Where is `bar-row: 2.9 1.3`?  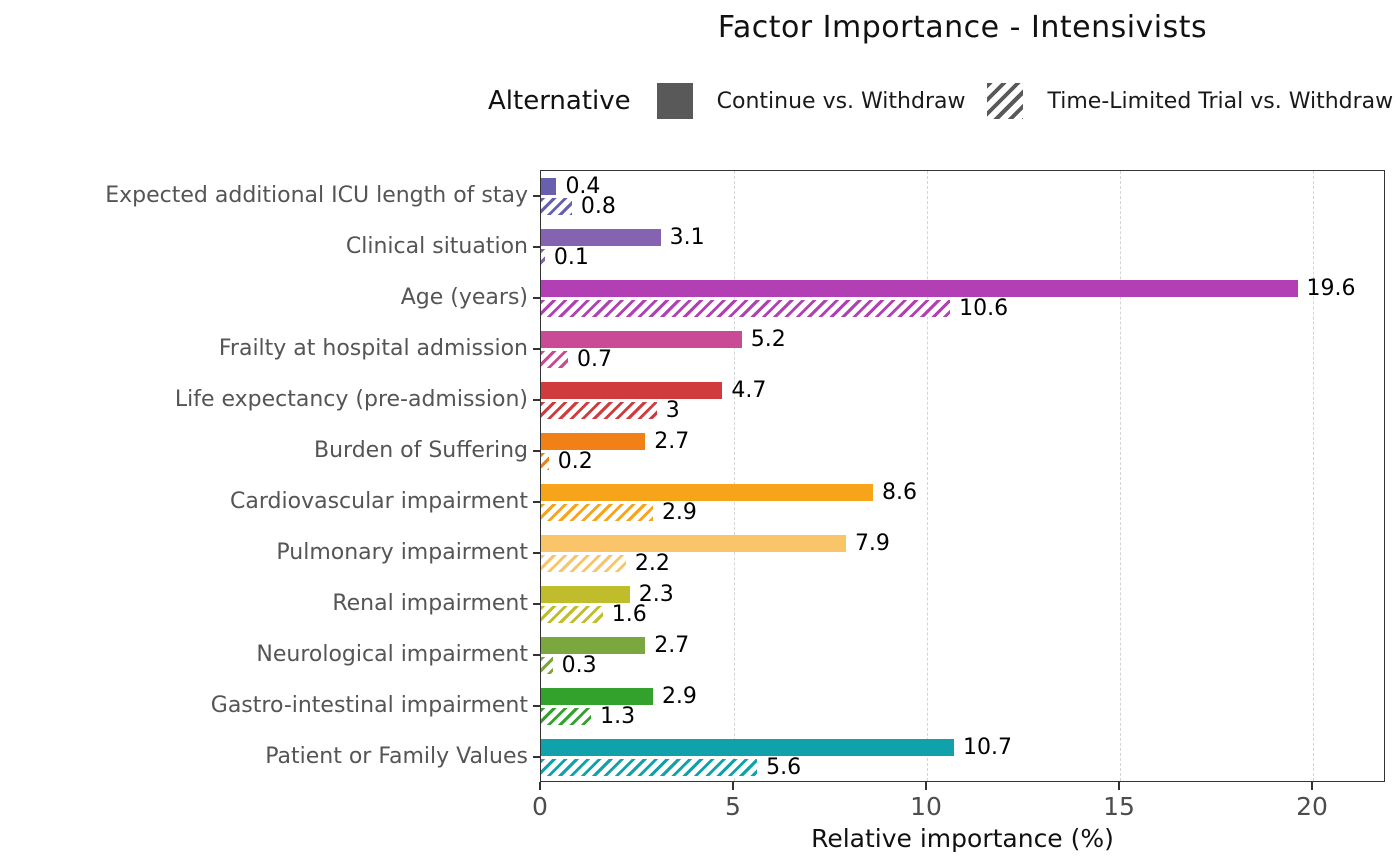
bar-row: 2.9 1.3 is located at coordinates (962, 706).